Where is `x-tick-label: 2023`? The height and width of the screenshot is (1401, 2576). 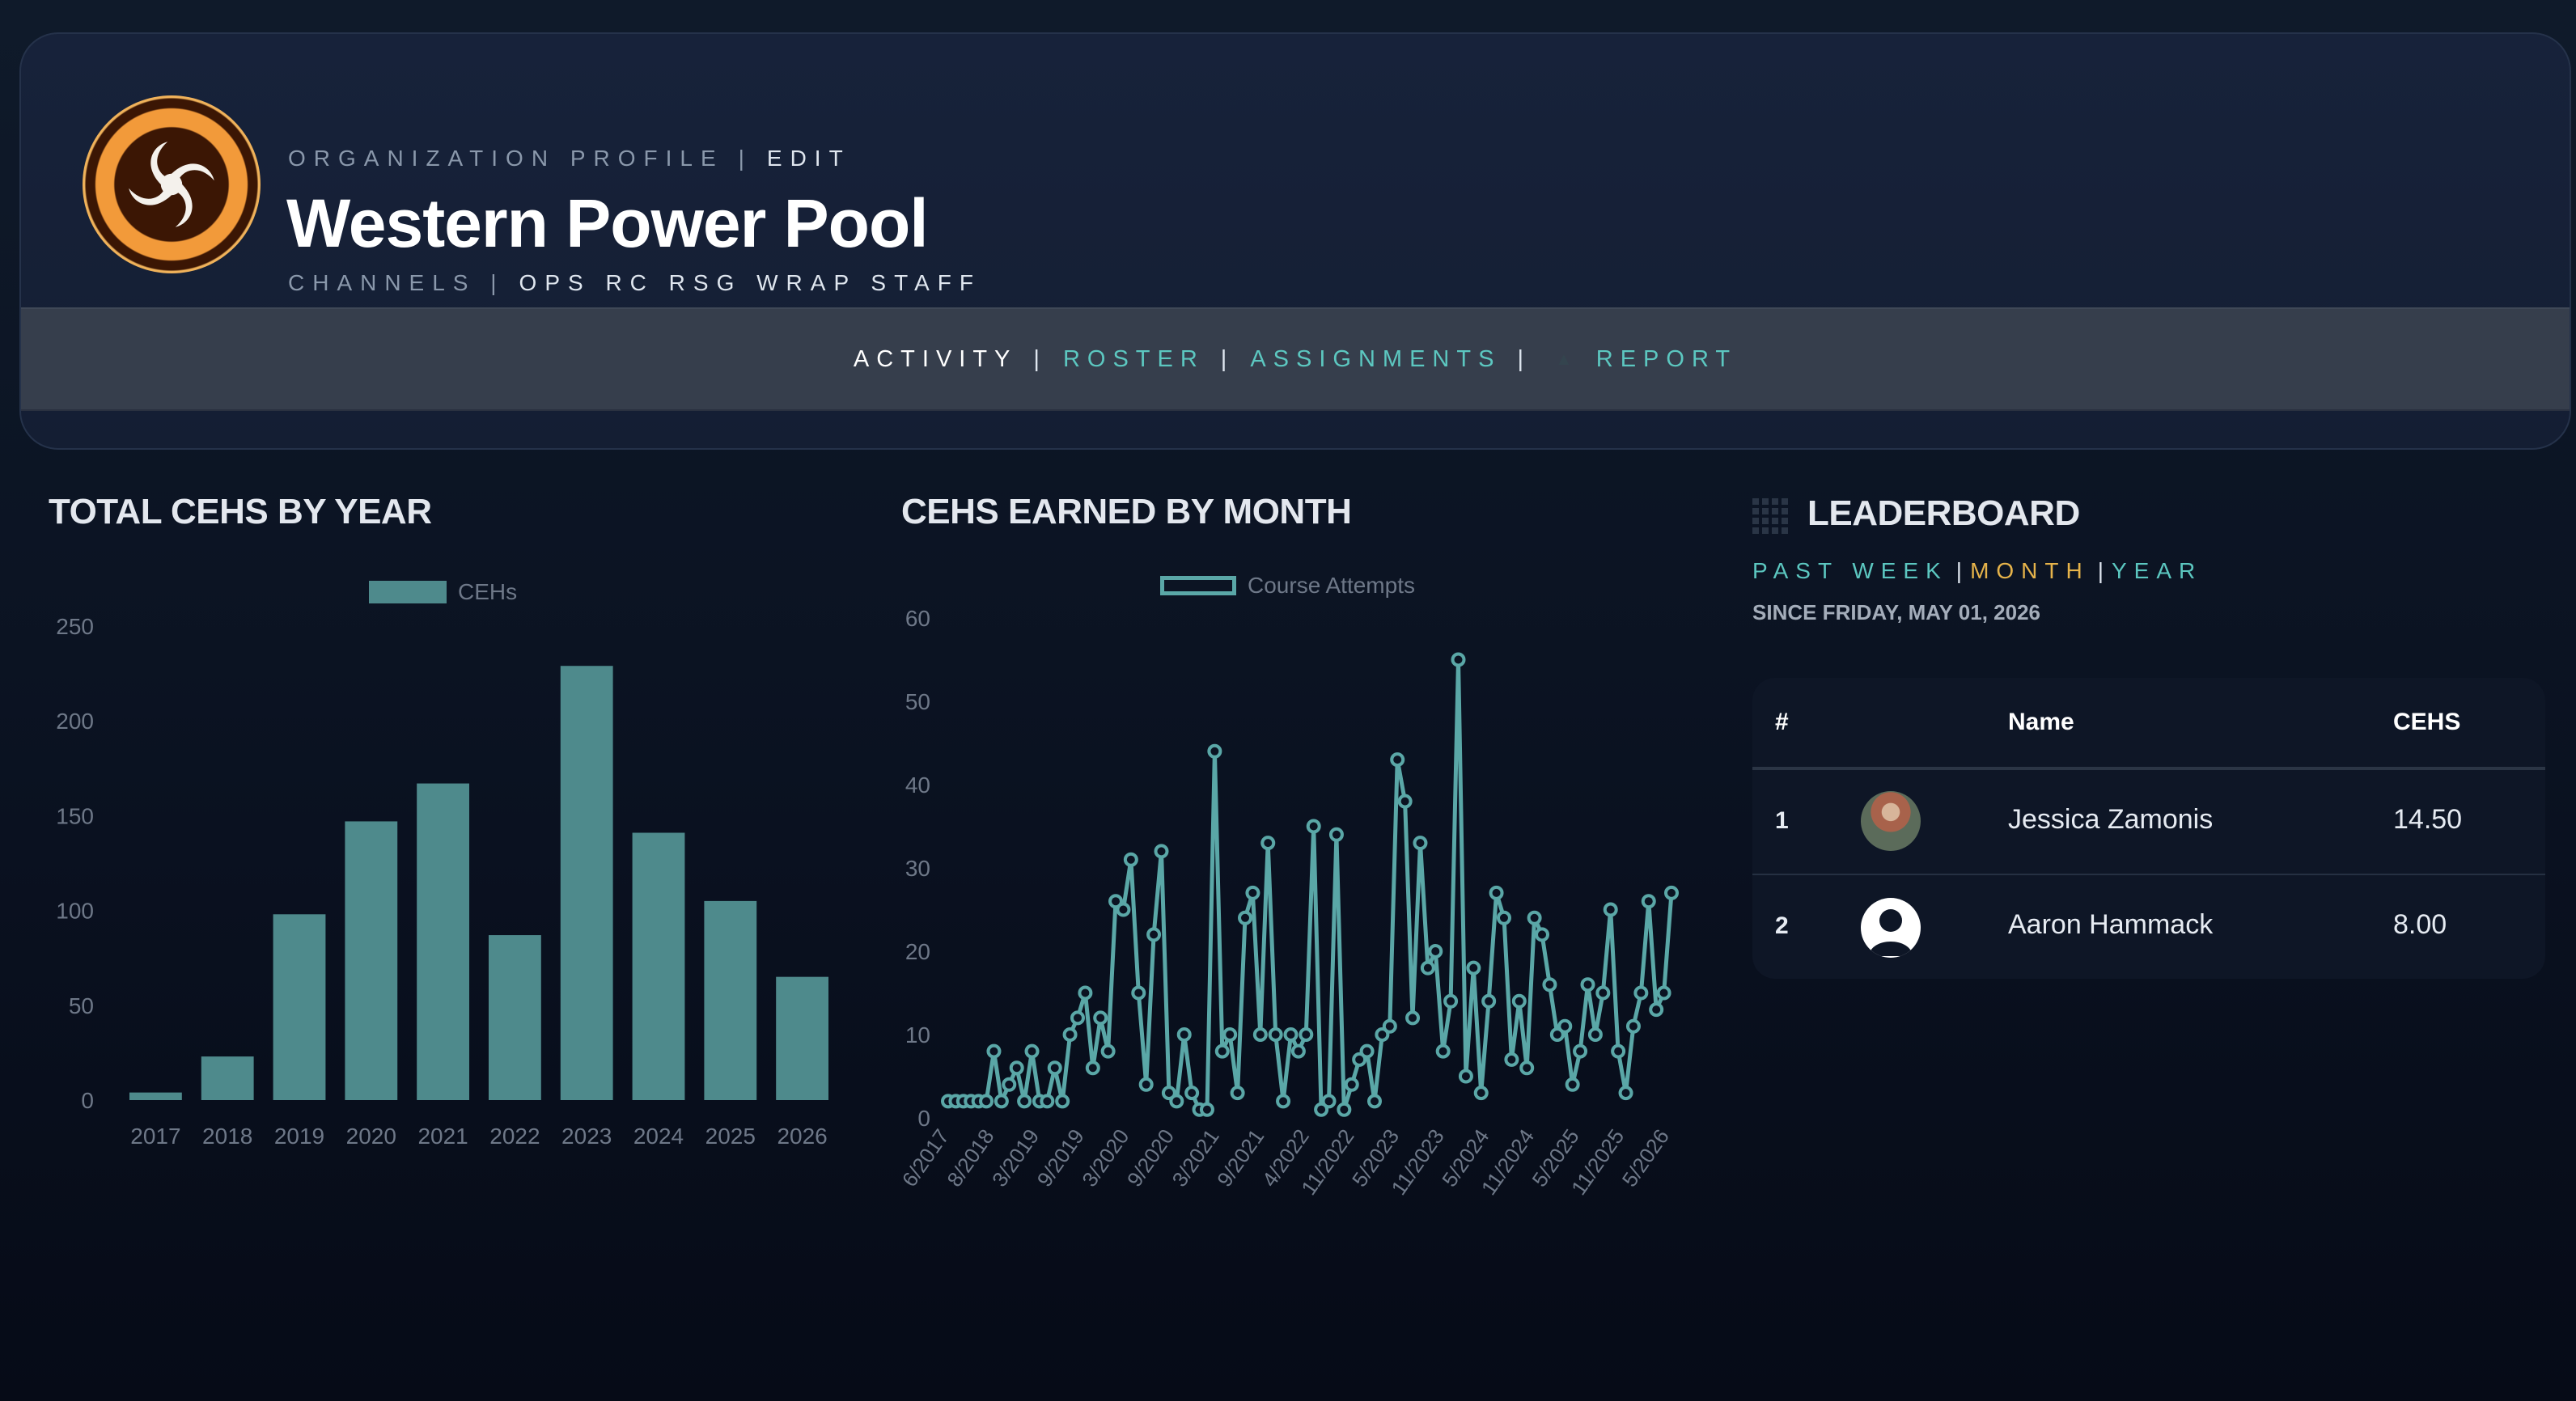 x-tick-label: 2023 is located at coordinates (586, 1136).